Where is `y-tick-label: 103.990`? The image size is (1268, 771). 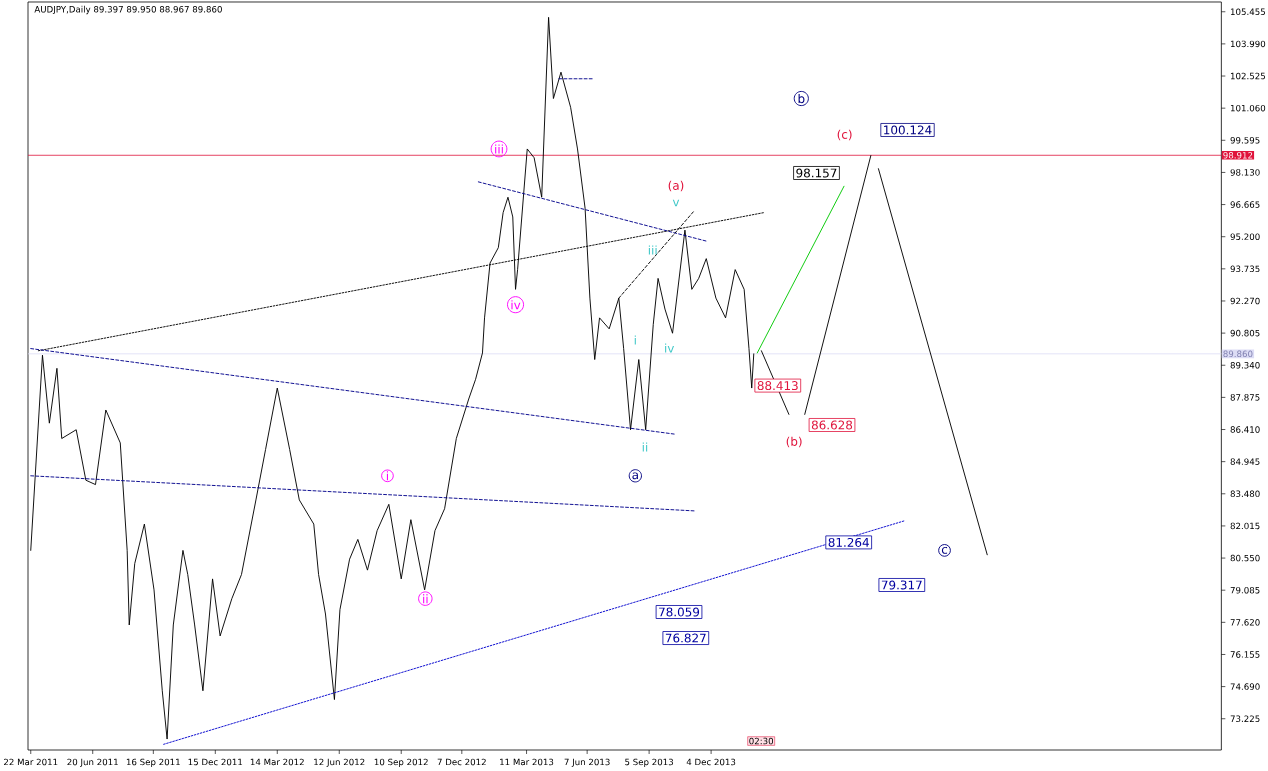
y-tick-label: 103.990 is located at coordinates (1248, 44).